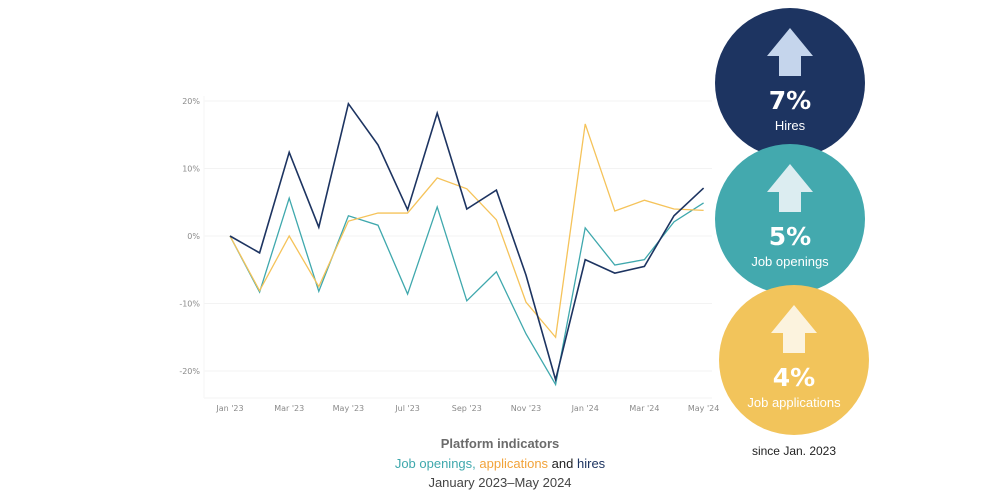  What do you see at coordinates (703, 408) in the screenshot?
I see `x-tick-label: May '24` at bounding box center [703, 408].